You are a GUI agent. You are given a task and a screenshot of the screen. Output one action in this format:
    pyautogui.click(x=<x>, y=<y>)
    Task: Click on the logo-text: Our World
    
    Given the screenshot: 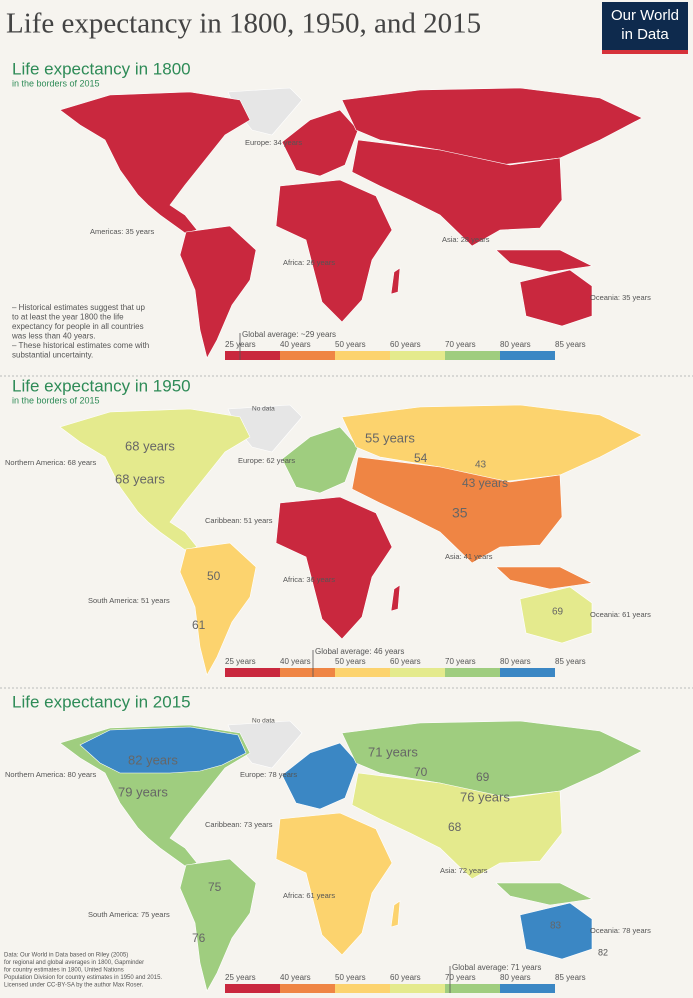 What is the action you would take?
    pyautogui.click(x=645, y=15)
    